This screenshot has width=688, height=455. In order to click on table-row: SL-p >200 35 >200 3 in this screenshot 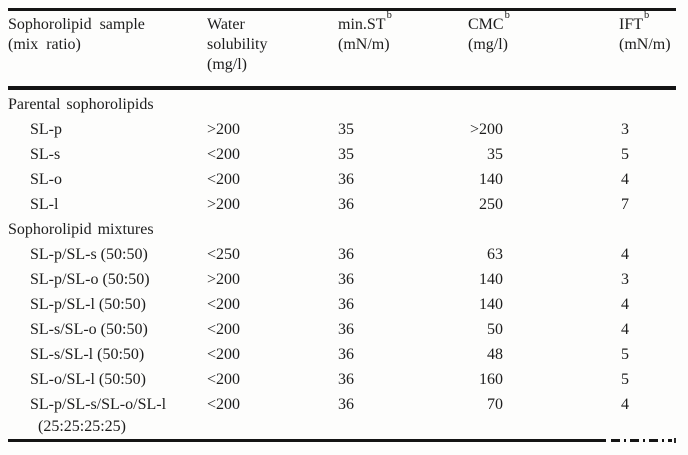, I will do `click(342, 129)`.